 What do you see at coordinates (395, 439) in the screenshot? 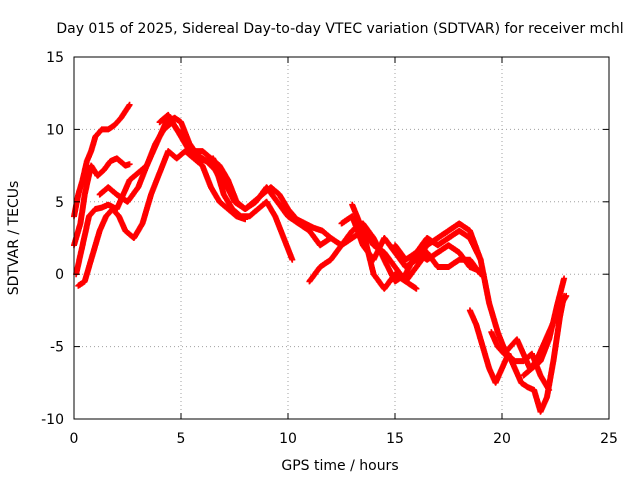
I see `x-tick-label: 15` at bounding box center [395, 439].